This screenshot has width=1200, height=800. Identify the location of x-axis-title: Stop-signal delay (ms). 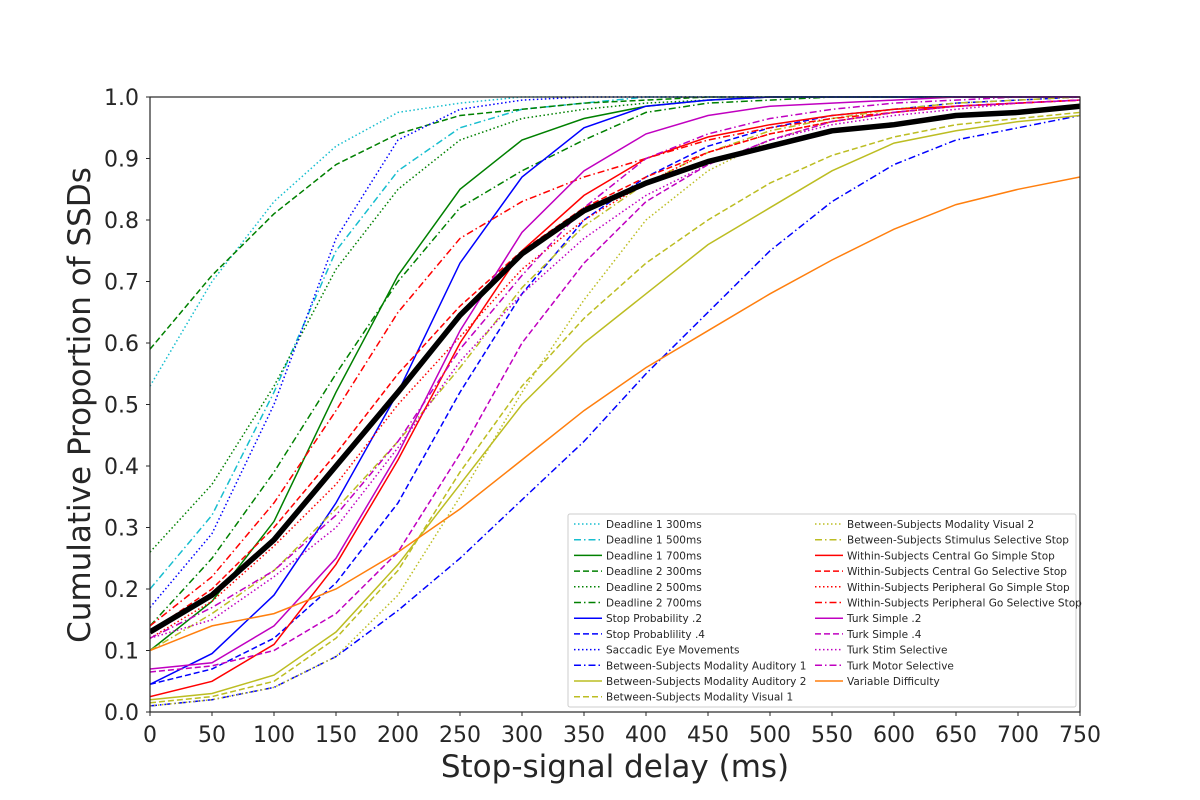
(615, 767).